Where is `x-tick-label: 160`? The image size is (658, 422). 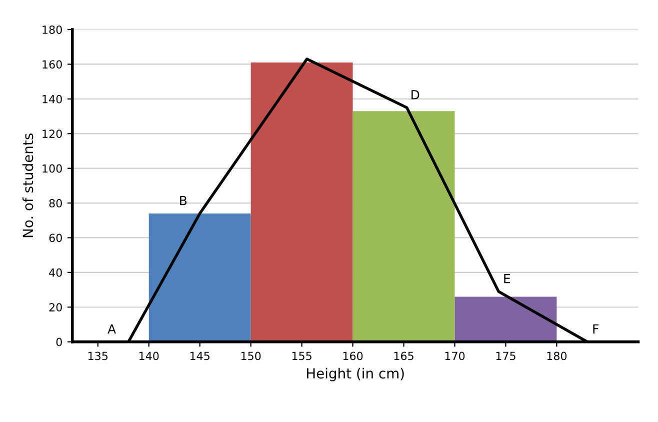 x-tick-label: 160 is located at coordinates (353, 356).